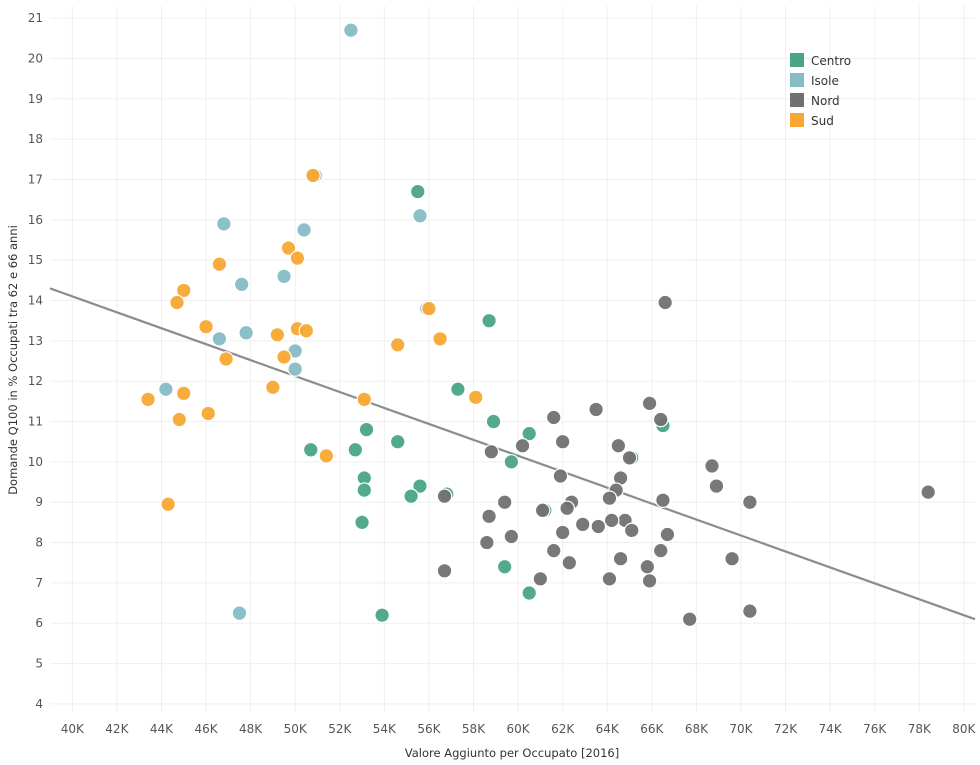 This screenshot has width=980, height=765. Describe the element at coordinates (512, 753) in the screenshot. I see `x-axis-title: Valore Aggiunto per Occupato [2016]` at that location.